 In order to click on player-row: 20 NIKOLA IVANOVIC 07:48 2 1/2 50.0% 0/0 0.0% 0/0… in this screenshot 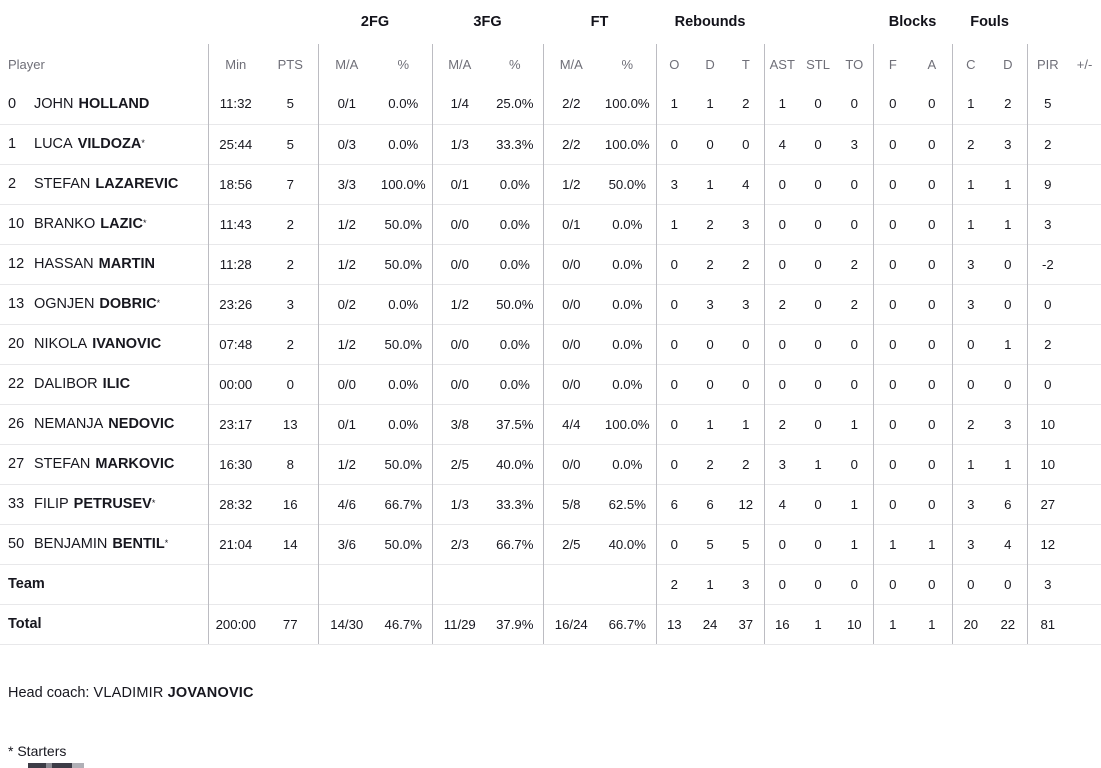, I will do `click(550, 343)`.